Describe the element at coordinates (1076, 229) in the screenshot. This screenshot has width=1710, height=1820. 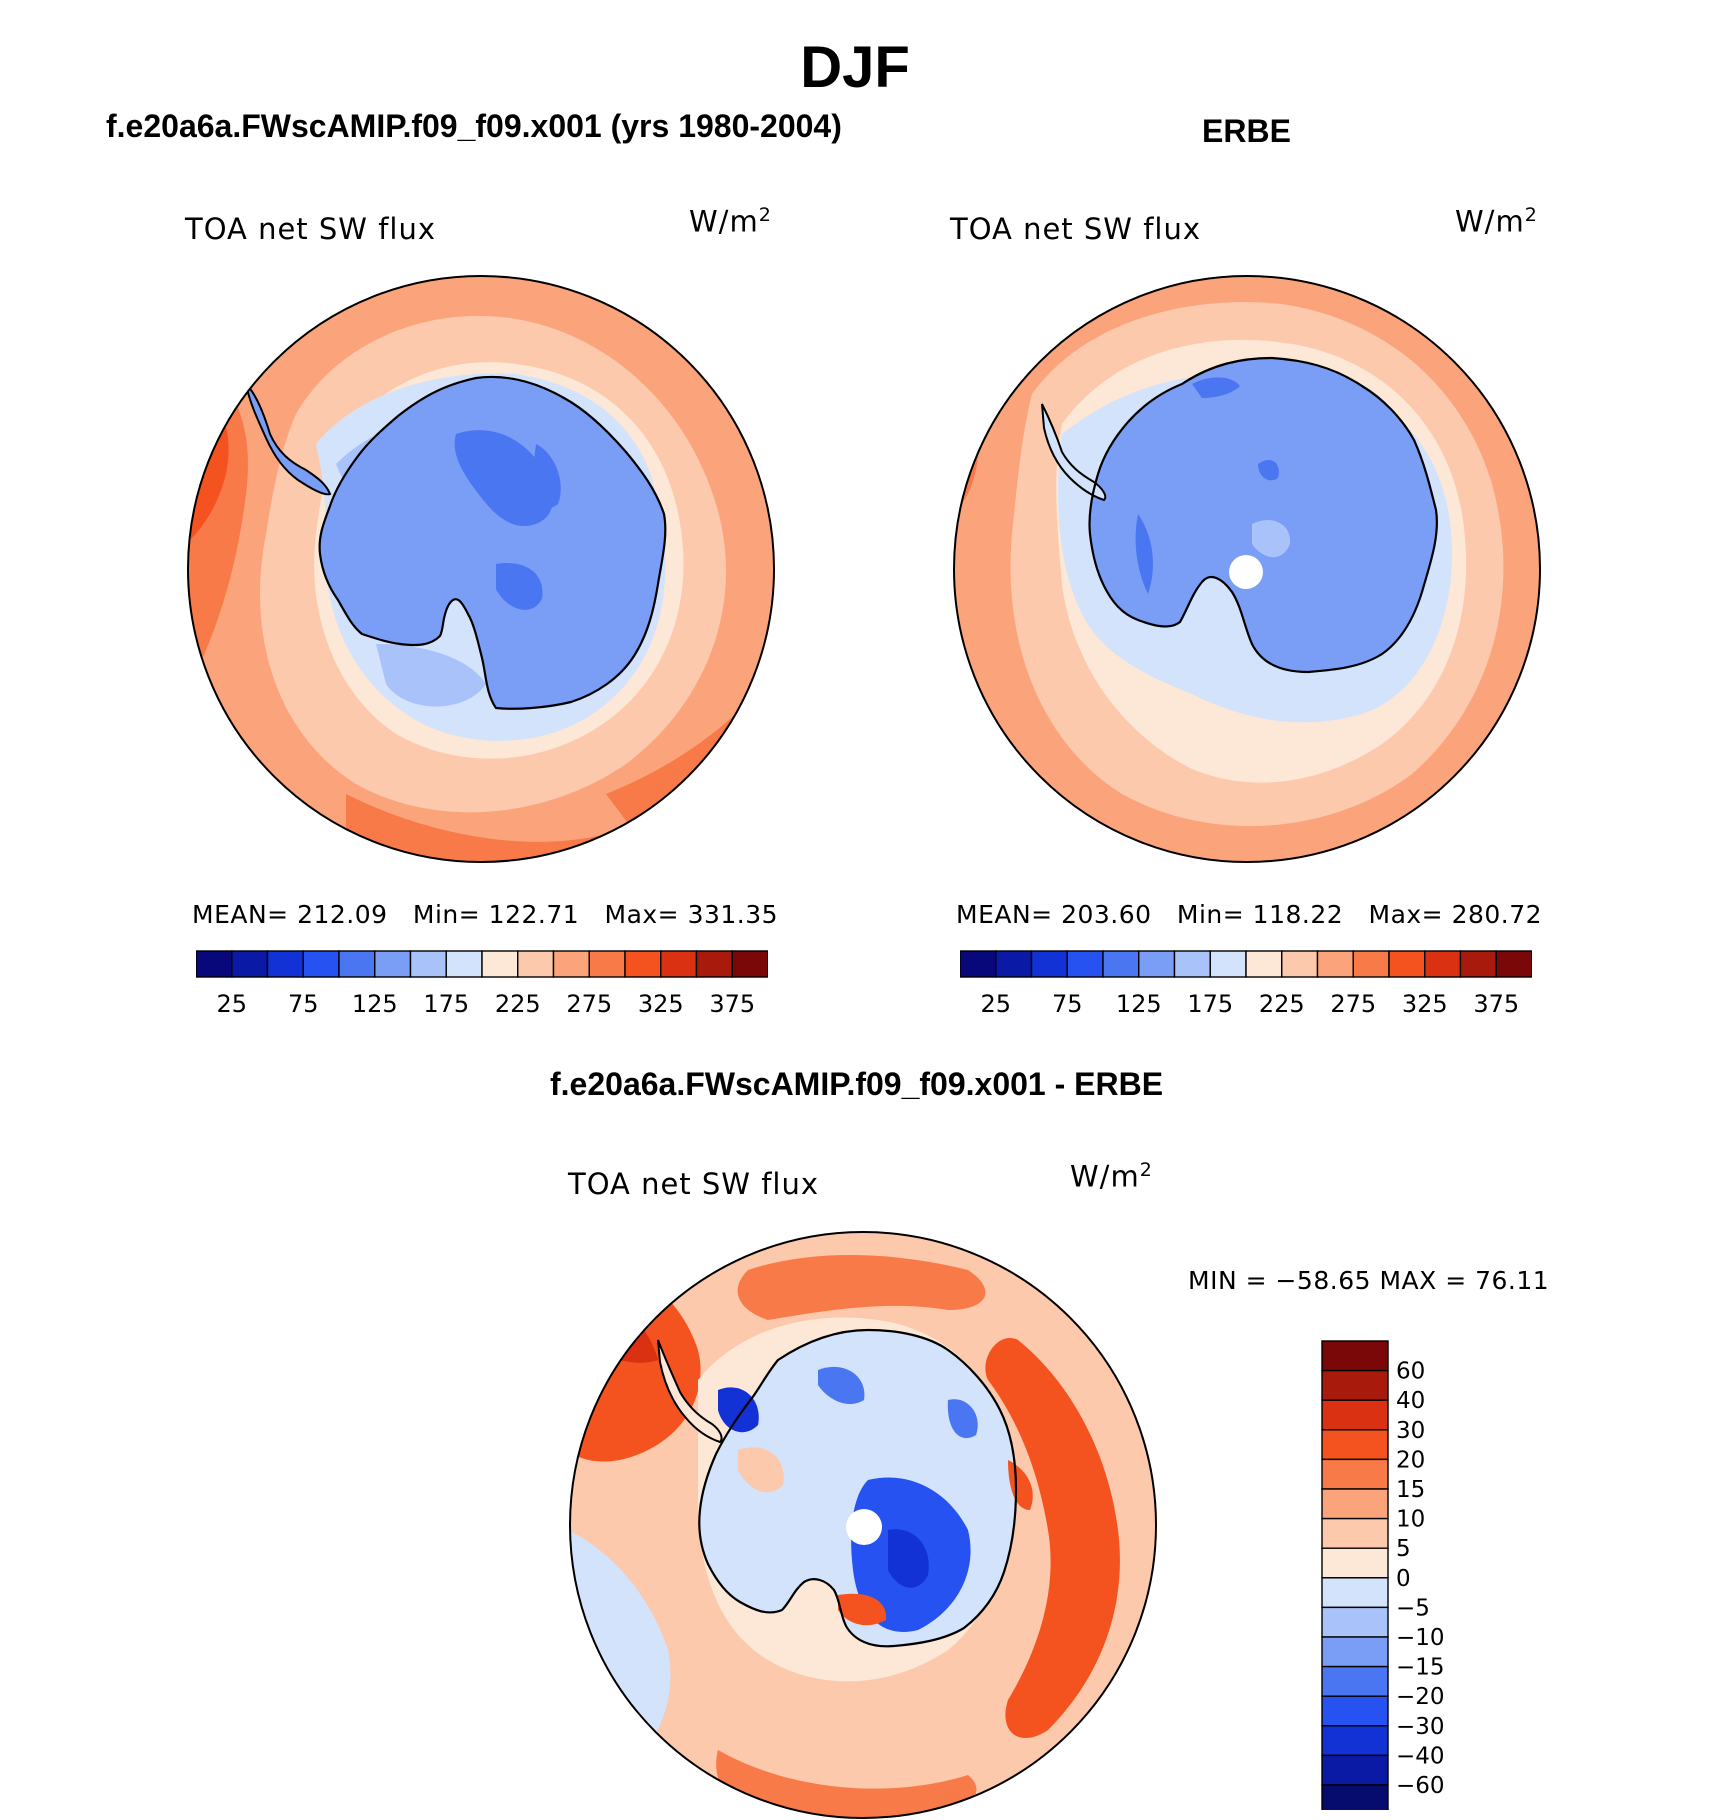
I see `panel2-variable-label: TOA net SW flux` at that location.